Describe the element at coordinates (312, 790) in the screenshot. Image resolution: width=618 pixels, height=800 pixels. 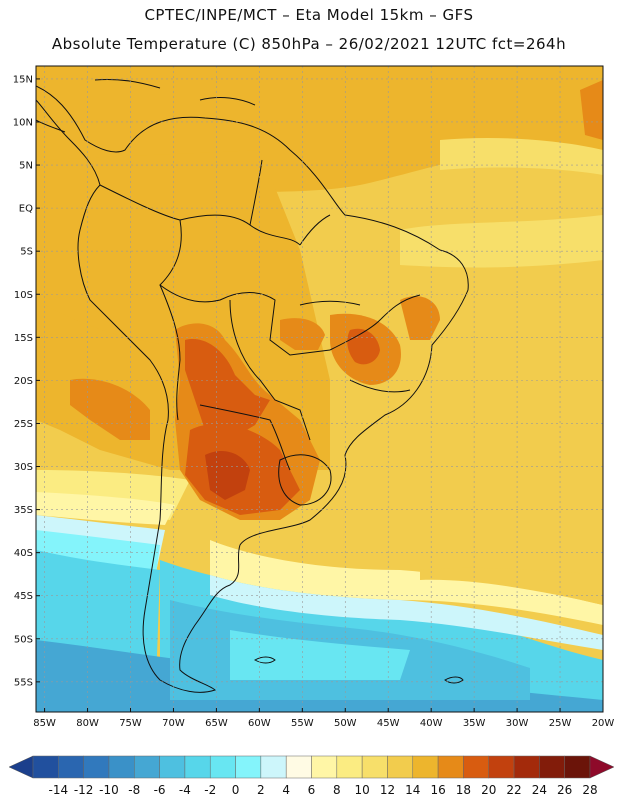
I see `colorbar-tick-label: 6` at that location.